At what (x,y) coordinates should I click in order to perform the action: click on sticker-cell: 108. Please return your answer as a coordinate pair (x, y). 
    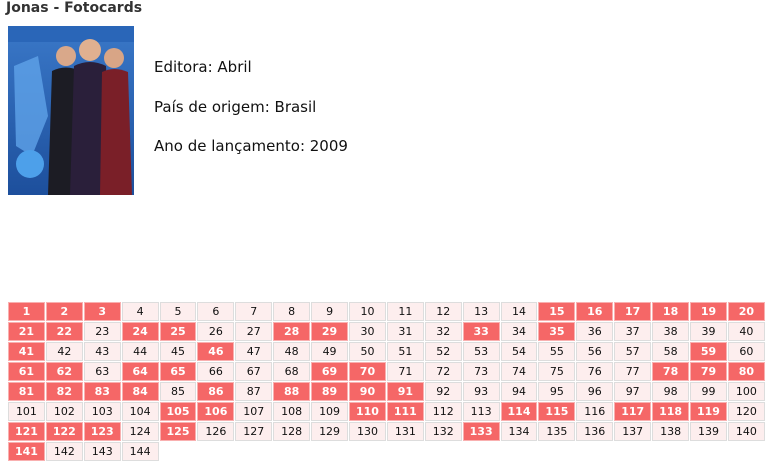
    Looking at the image, I should click on (292, 411).